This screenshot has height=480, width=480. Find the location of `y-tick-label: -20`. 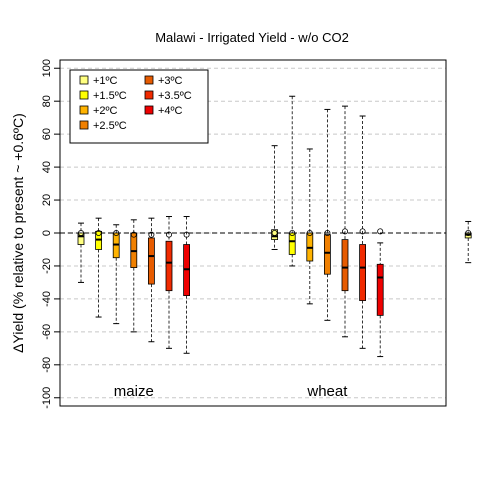

y-tick-label: -20 is located at coordinates (47, 266).